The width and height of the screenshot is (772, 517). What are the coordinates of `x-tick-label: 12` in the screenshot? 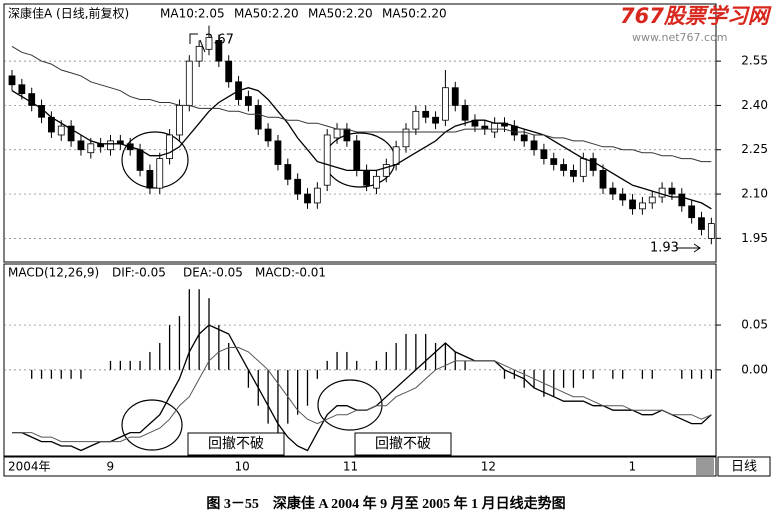 It's located at (488, 467).